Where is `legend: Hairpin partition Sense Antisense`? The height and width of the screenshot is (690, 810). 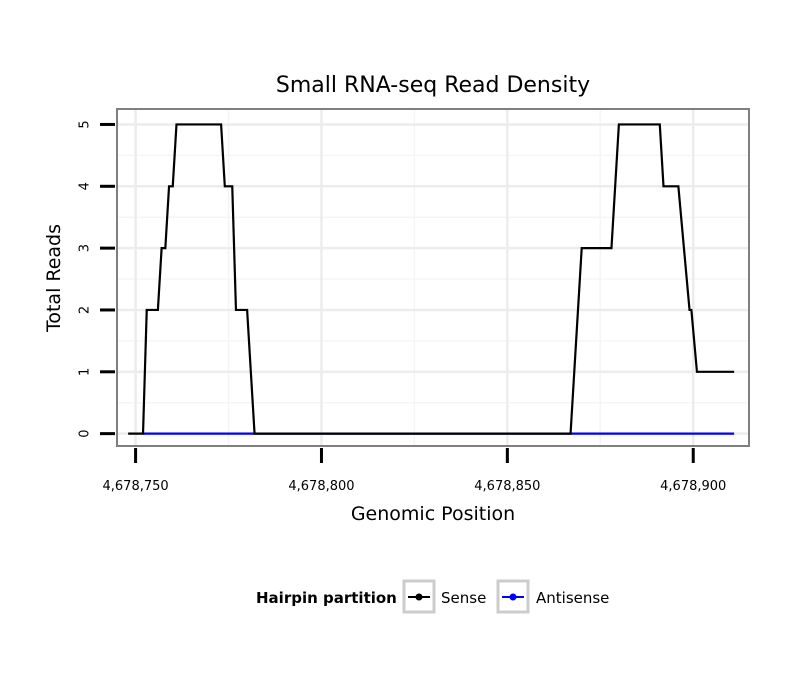 legend: Hairpin partition Sense Antisense is located at coordinates (432, 596).